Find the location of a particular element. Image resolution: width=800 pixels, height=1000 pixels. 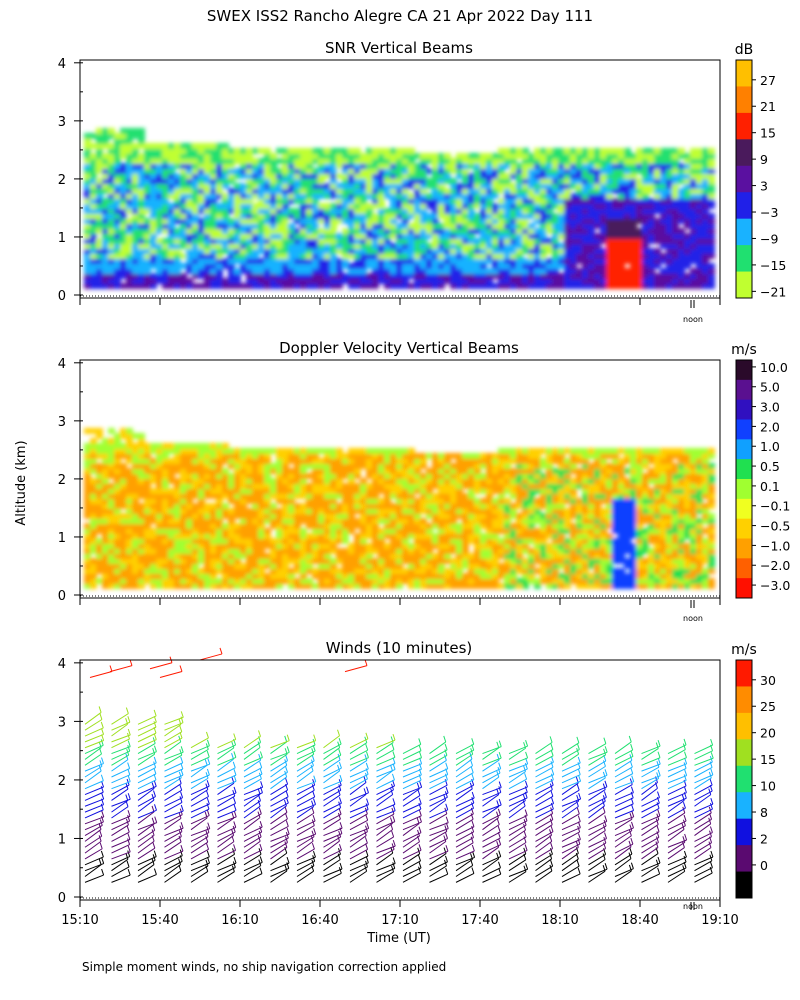

panel-title-snr: SNR Vertical Beams is located at coordinates (399, 48).